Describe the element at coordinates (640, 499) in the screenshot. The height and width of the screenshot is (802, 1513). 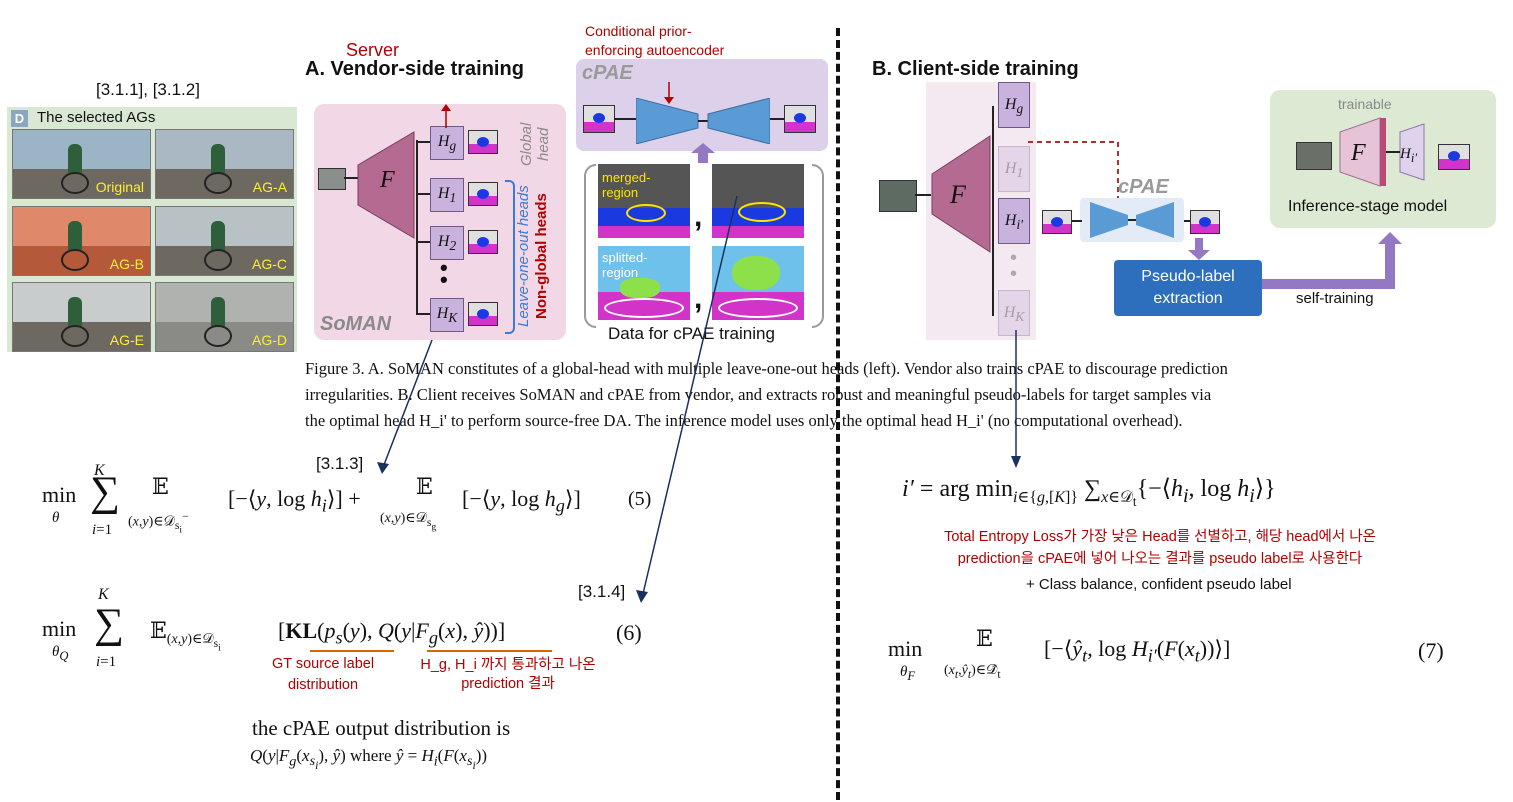
I see `eq5-number: (5)` at that location.